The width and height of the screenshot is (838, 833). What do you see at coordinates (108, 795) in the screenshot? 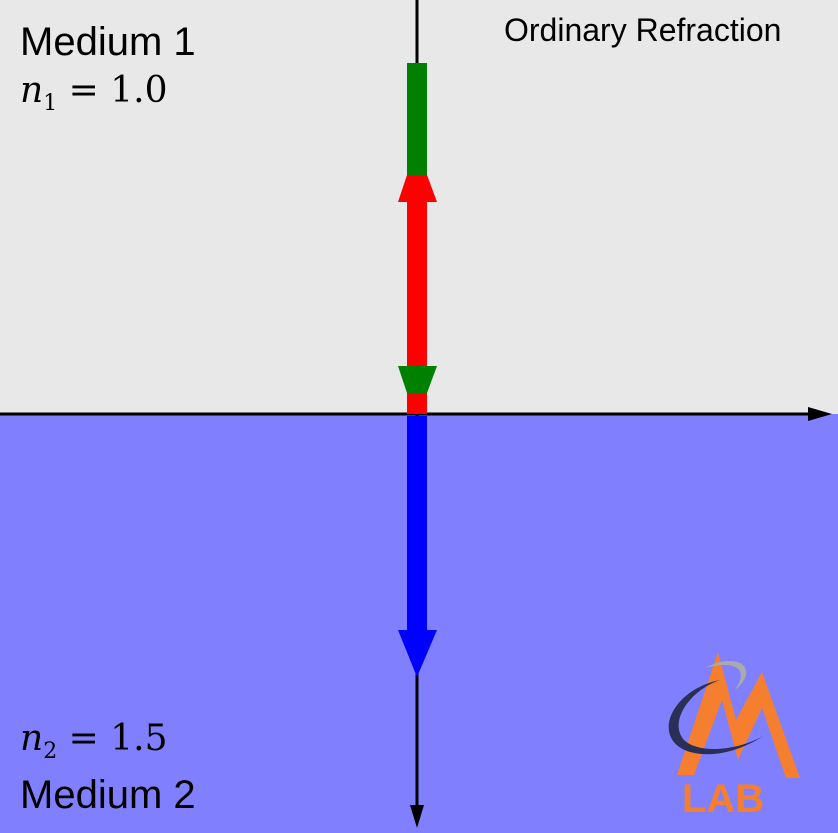
I see `medium-2-label: Medium 2` at bounding box center [108, 795].